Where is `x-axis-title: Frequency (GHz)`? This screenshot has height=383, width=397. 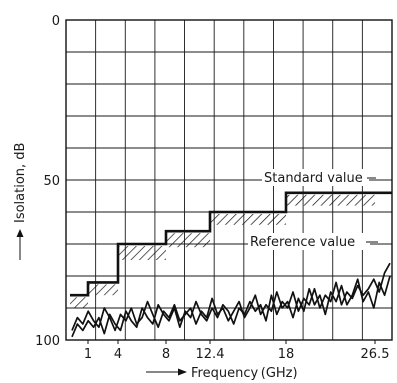 x-axis-title: Frequency (GHz) is located at coordinates (244, 373).